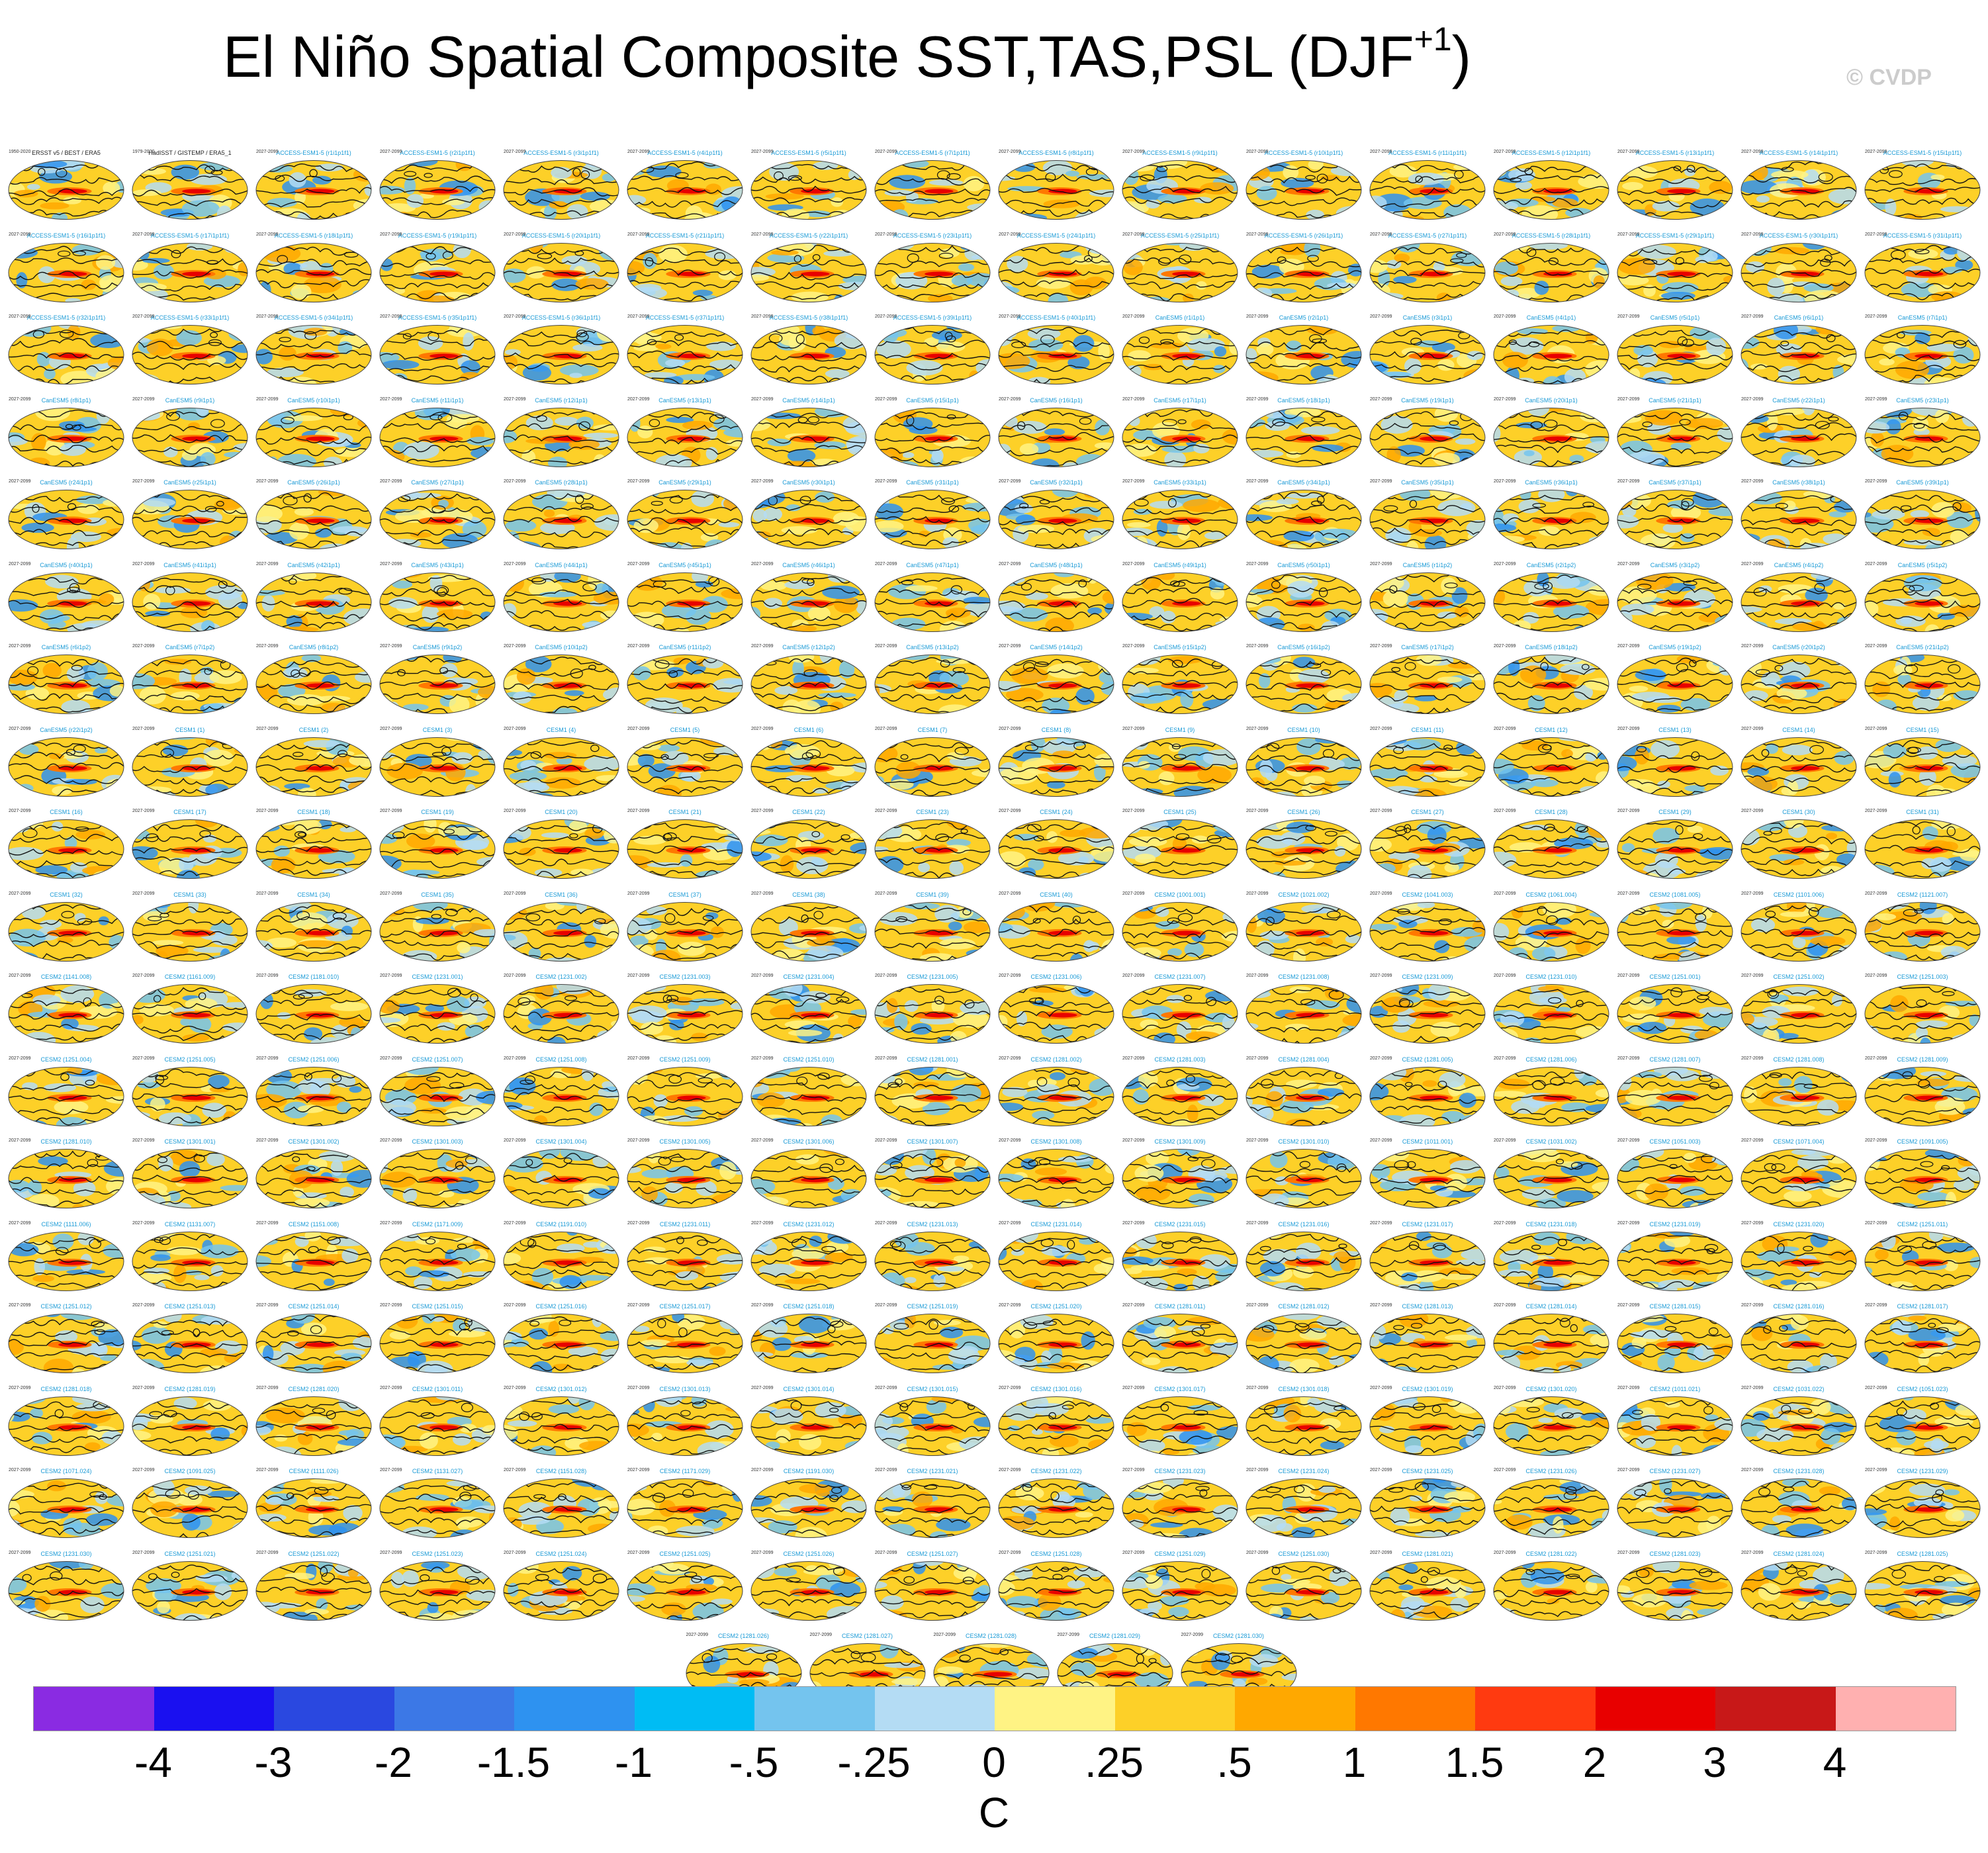  What do you see at coordinates (1675, 153) in the screenshot?
I see `panel-title: ACCESS-ESM1-5 (r13i1p1f1)` at bounding box center [1675, 153].